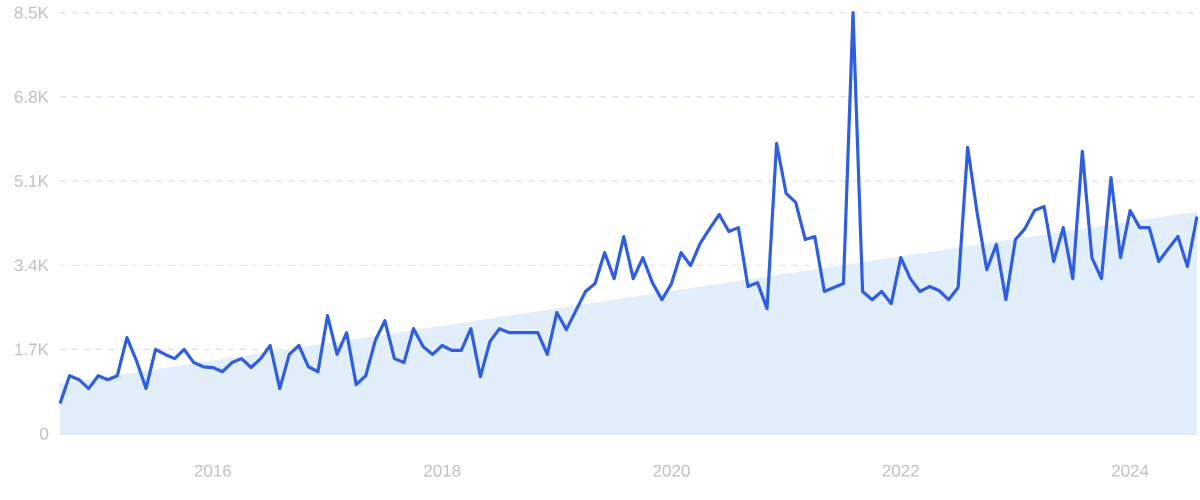 The width and height of the screenshot is (1200, 500). Describe the element at coordinates (900, 470) in the screenshot. I see `x-tick-label: 2022` at that location.